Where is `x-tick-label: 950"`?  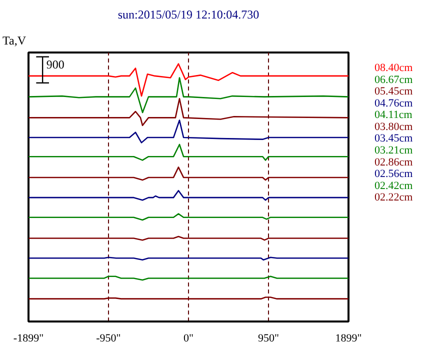
x-tick-label: 950" is located at coordinates (269, 338).